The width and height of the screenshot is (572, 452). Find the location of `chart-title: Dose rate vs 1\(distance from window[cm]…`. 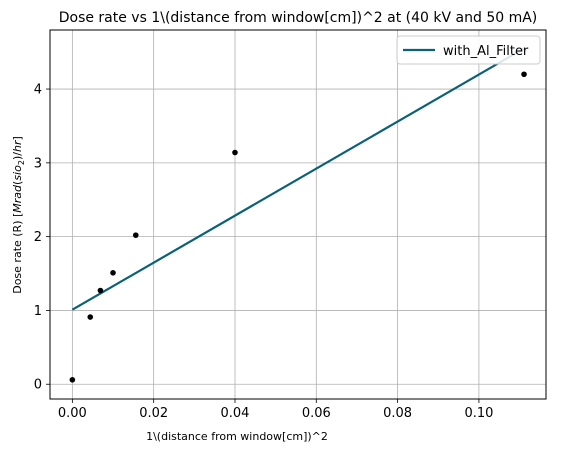

chart-title: Dose rate vs 1\(distance from window[cm]… is located at coordinates (298, 18).